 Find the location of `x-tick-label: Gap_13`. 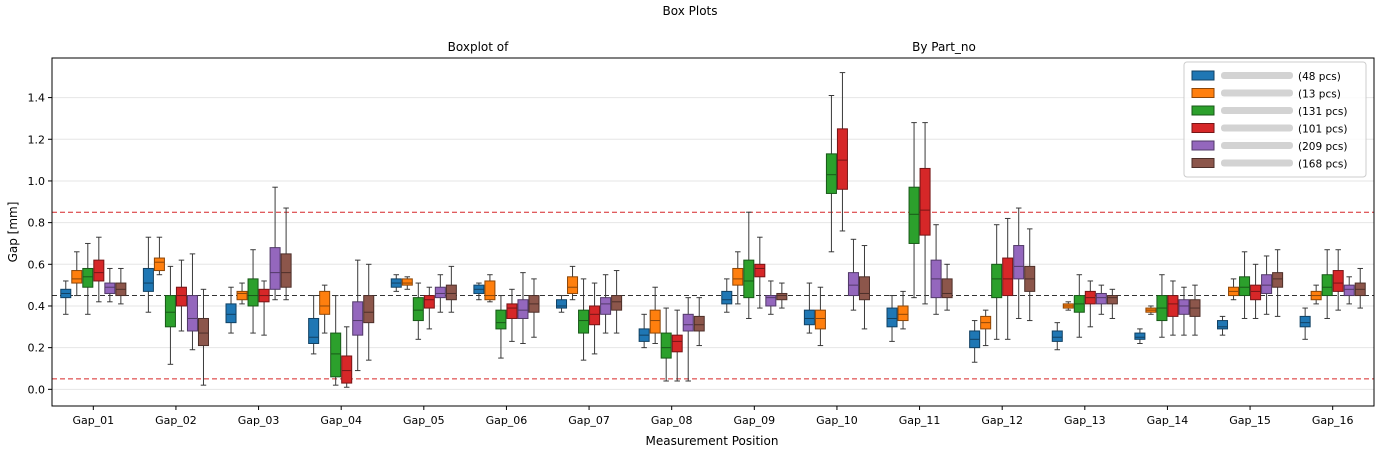

x-tick-label: Gap_13 is located at coordinates (1085, 420).